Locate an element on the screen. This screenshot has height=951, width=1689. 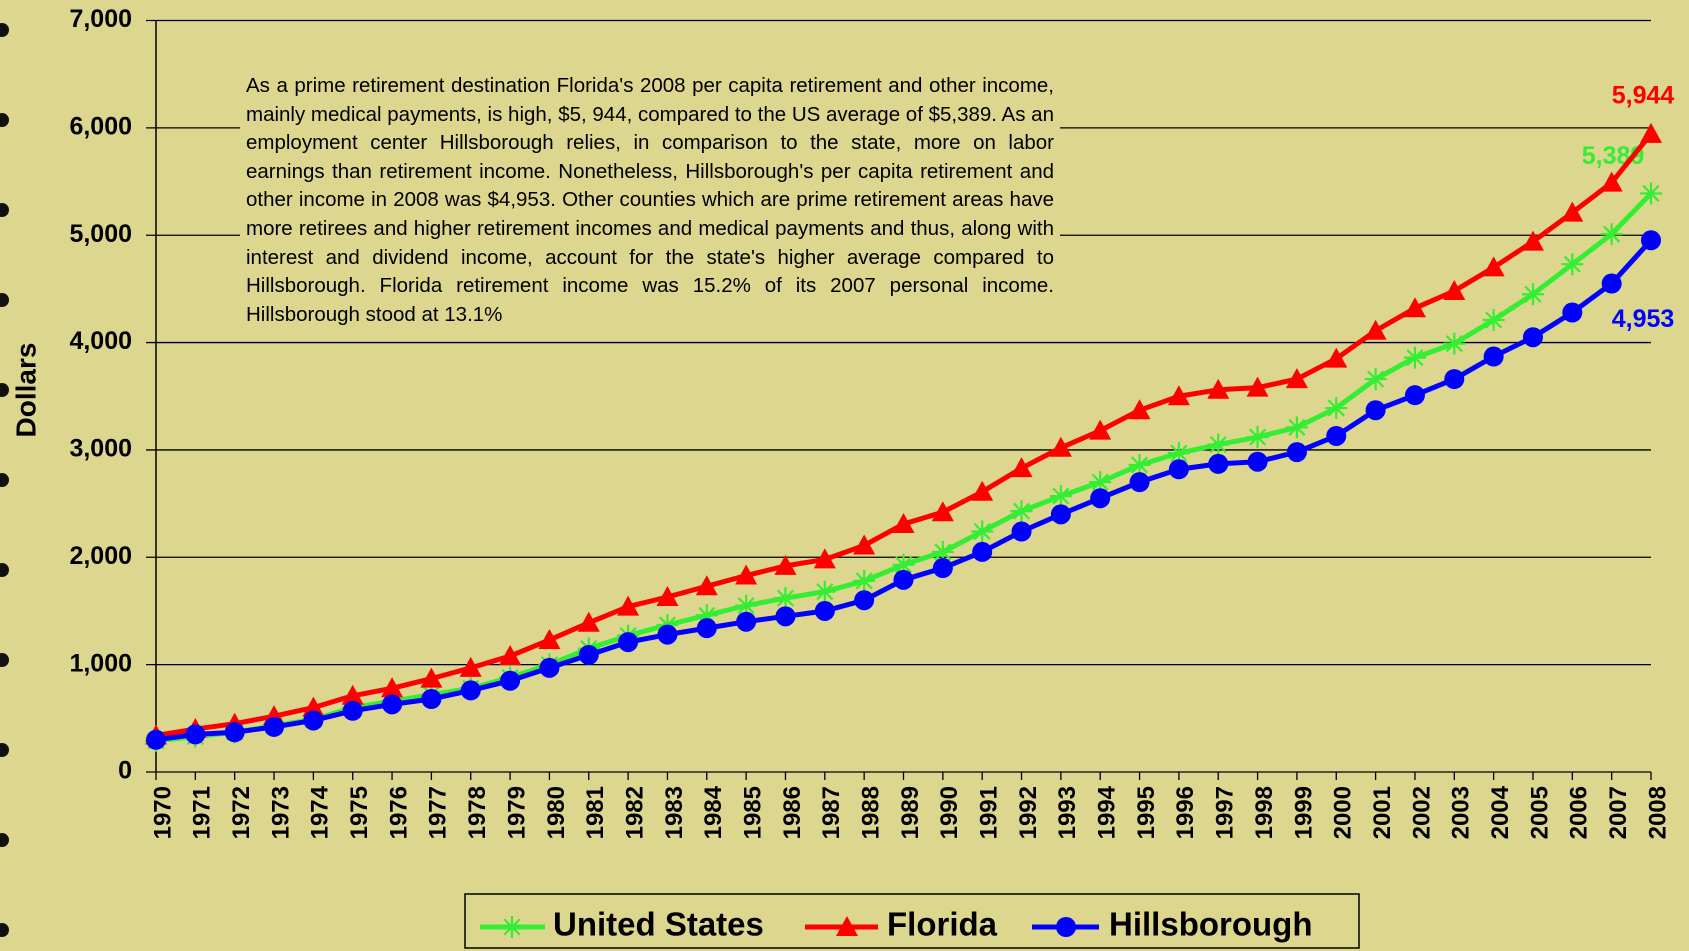
x-tick-label: 1980 is located at coordinates (556, 812).